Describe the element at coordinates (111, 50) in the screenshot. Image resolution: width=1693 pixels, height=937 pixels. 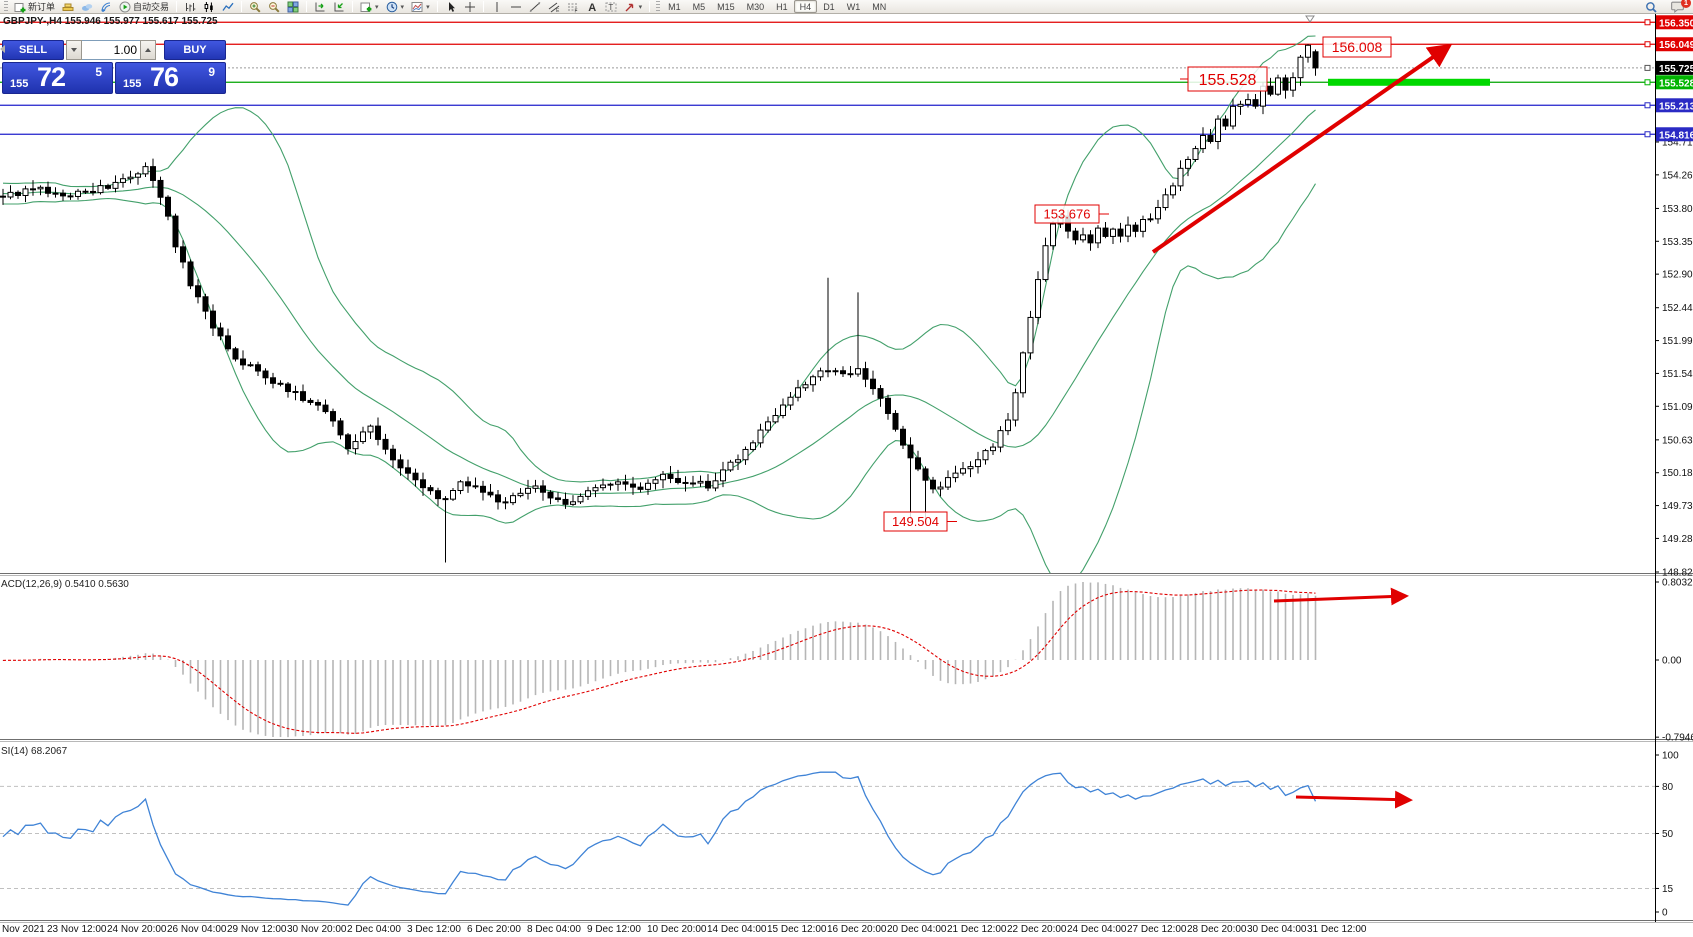
I see `volume-input` at that location.